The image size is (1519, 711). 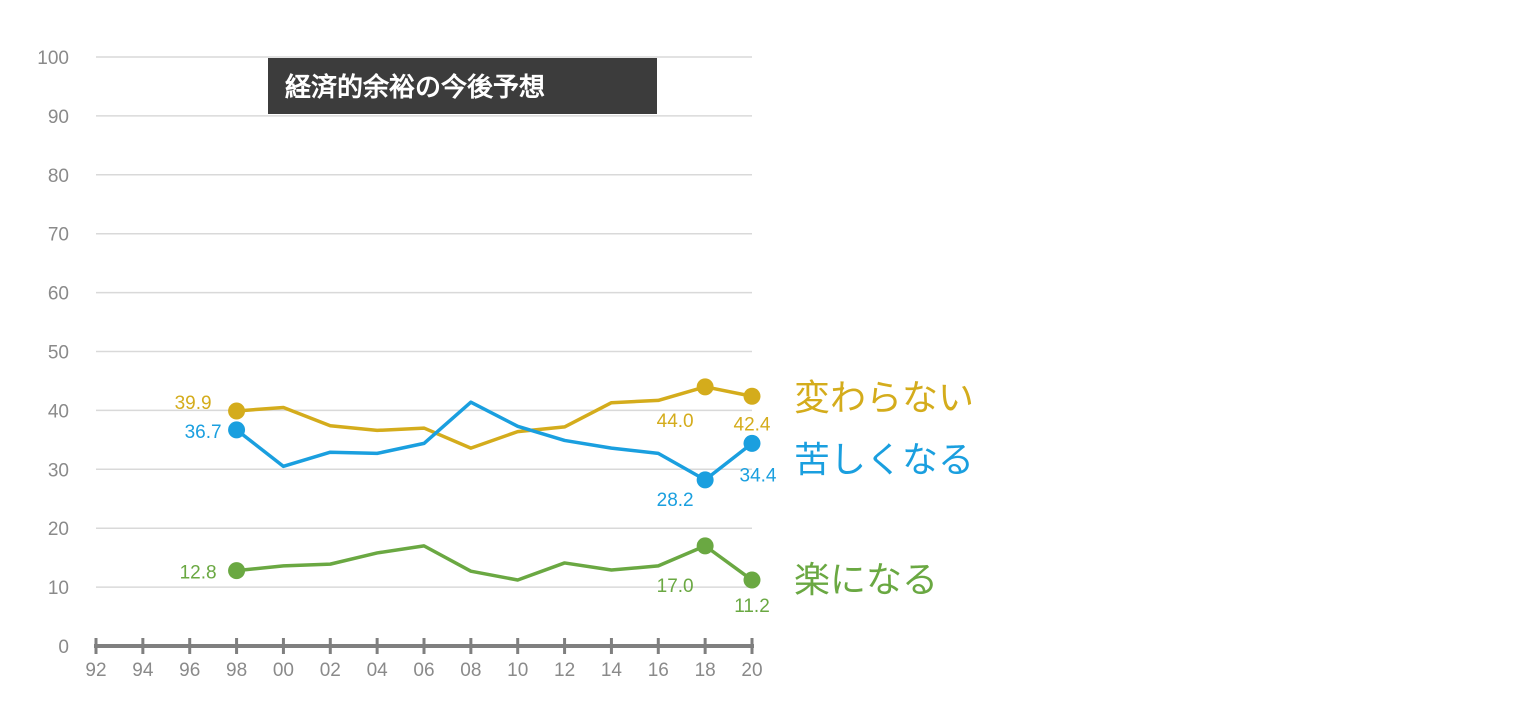 I want to click on x-tick-label: 10, so click(x=517, y=670).